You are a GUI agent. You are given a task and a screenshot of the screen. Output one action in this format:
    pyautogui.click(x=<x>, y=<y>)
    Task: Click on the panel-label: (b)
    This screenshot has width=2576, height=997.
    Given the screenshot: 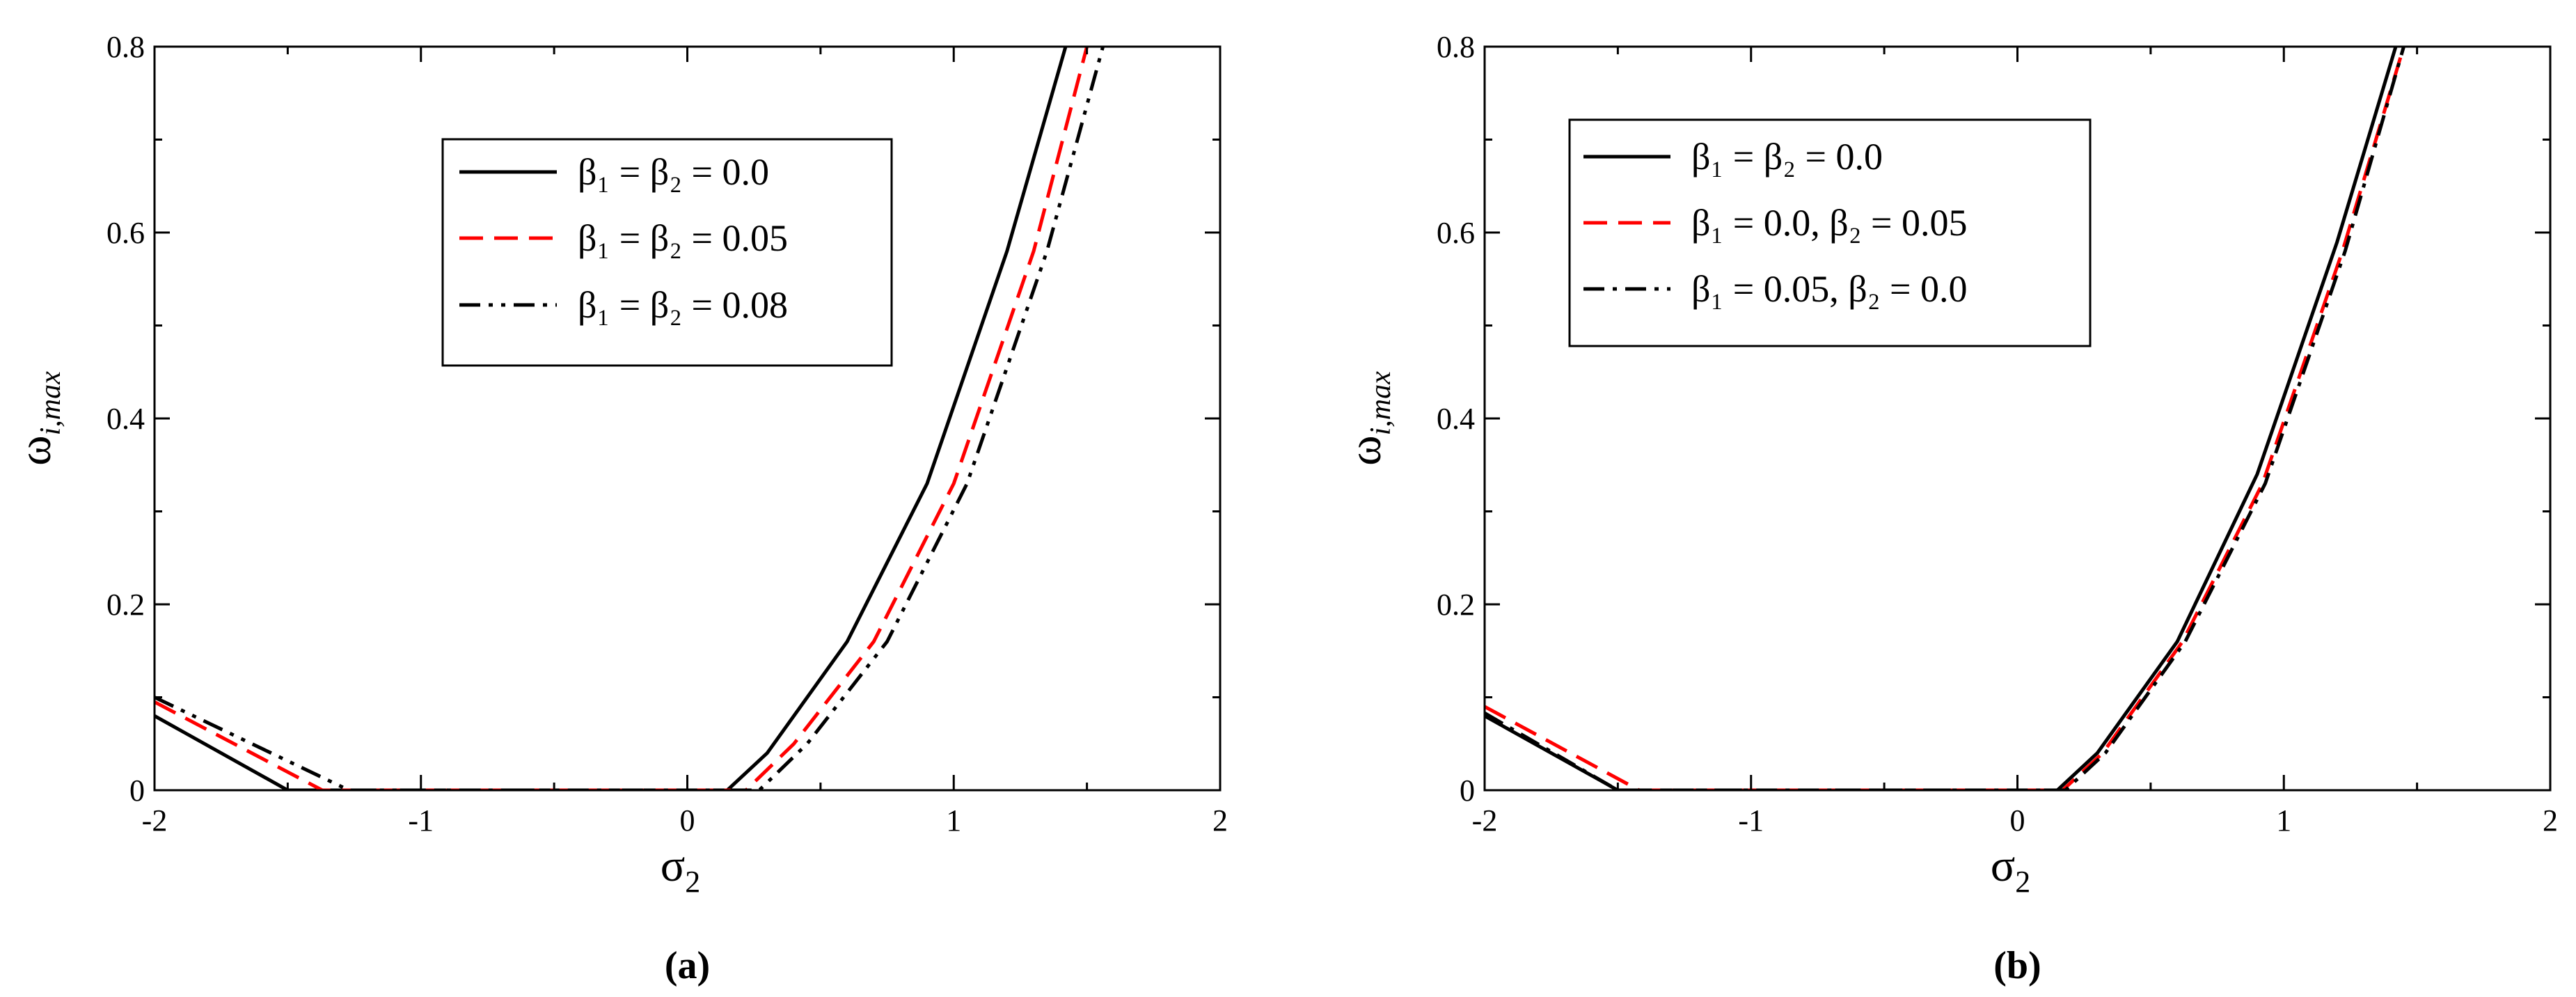 What is the action you would take?
    pyautogui.click(x=2017, y=965)
    